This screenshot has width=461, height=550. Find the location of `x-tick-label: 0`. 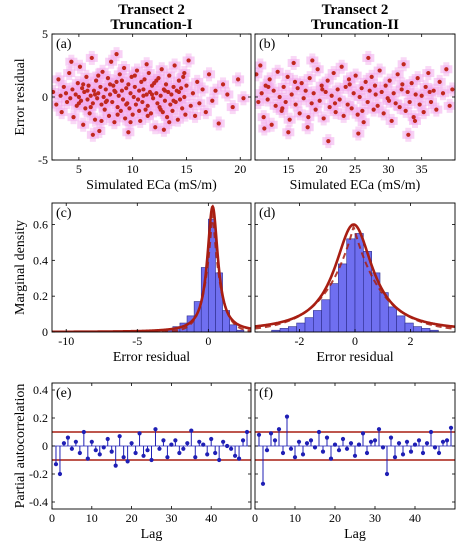

x-tick-label: 0 is located at coordinates (255, 518).